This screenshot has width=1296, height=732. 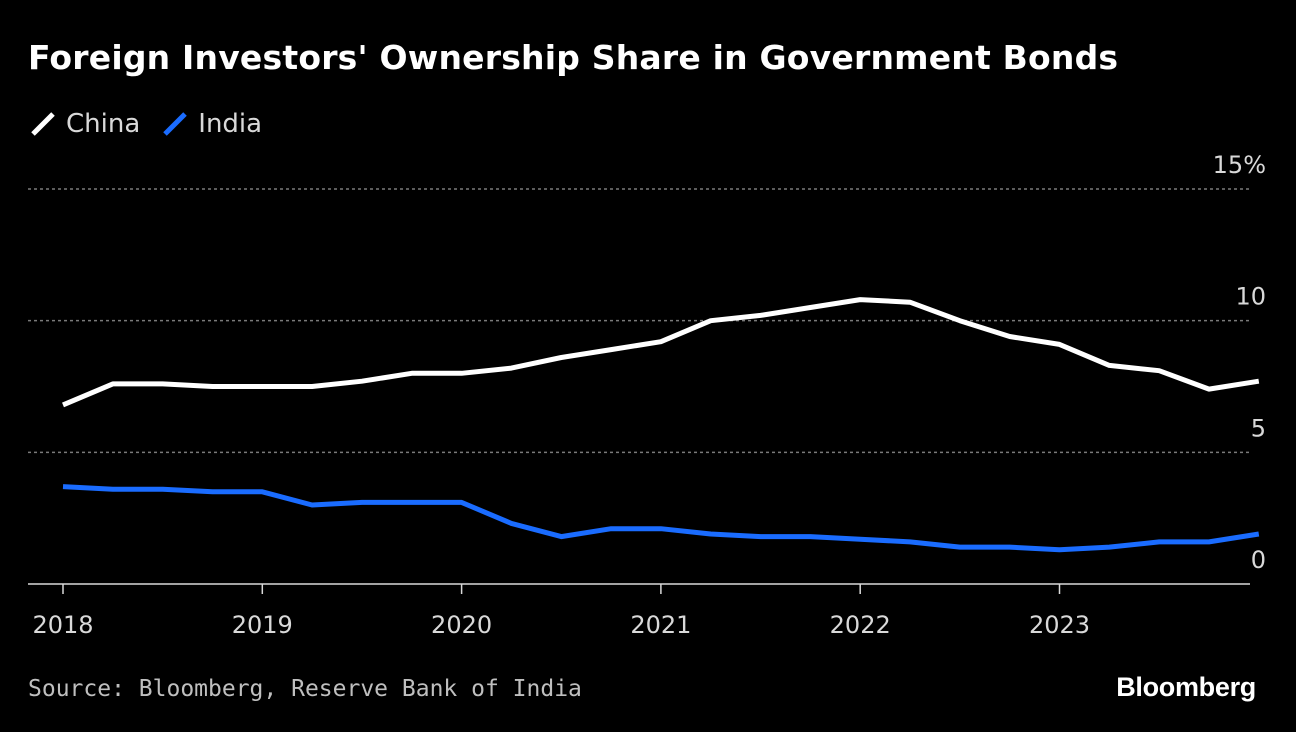 What do you see at coordinates (1239, 165) in the screenshot?
I see `y-tick-label-15: 15%` at bounding box center [1239, 165].